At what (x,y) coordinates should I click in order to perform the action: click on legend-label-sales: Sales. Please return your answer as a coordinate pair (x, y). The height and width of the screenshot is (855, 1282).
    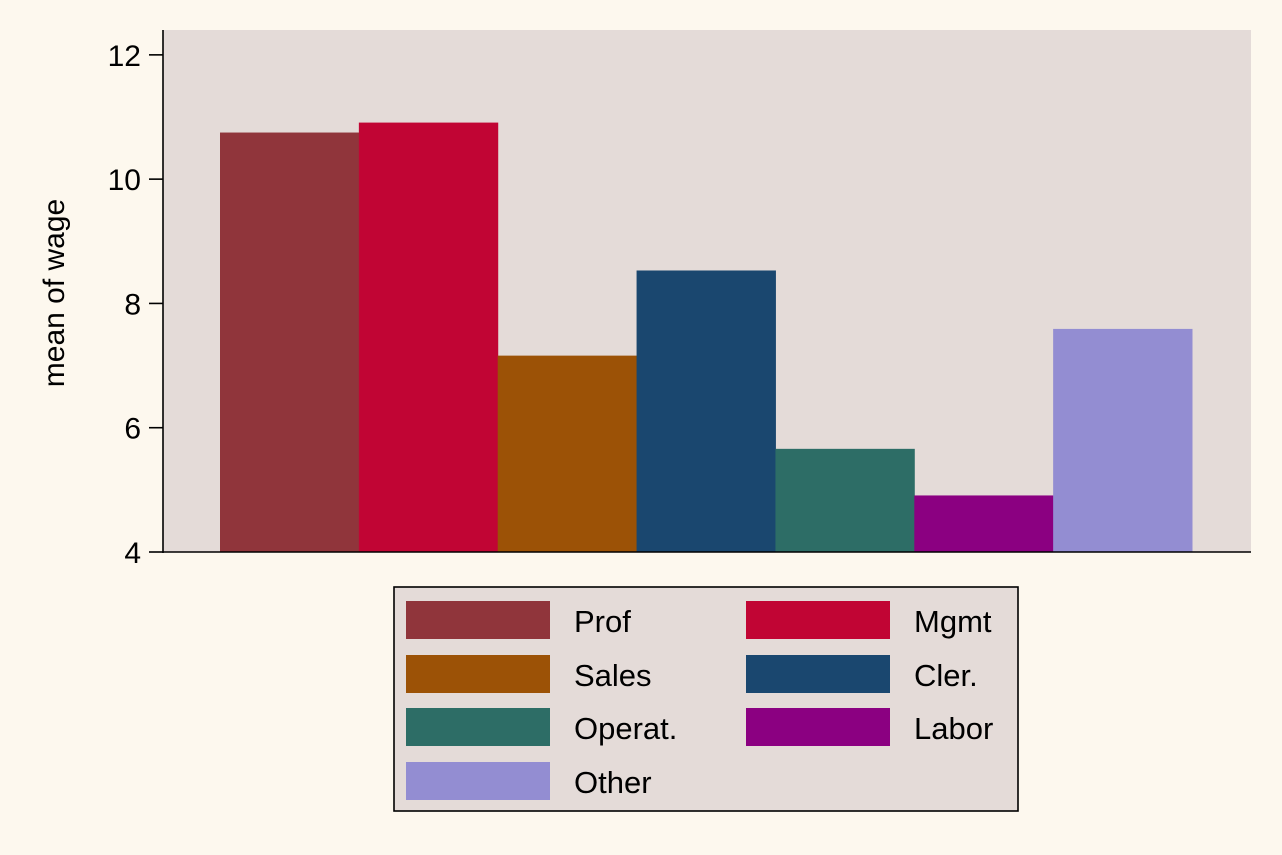
    Looking at the image, I should click on (613, 675).